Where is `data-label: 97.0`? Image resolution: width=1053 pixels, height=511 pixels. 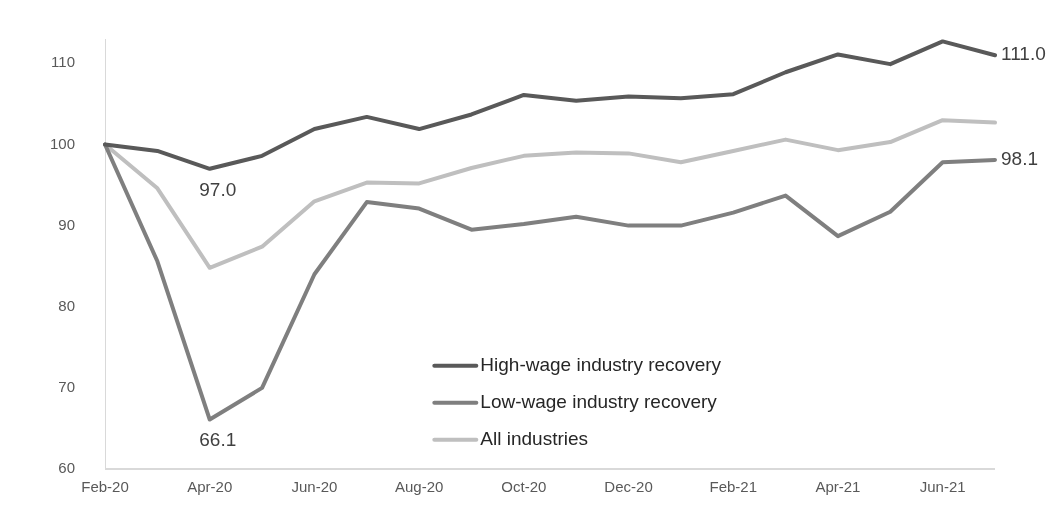 data-label: 97.0 is located at coordinates (218, 189).